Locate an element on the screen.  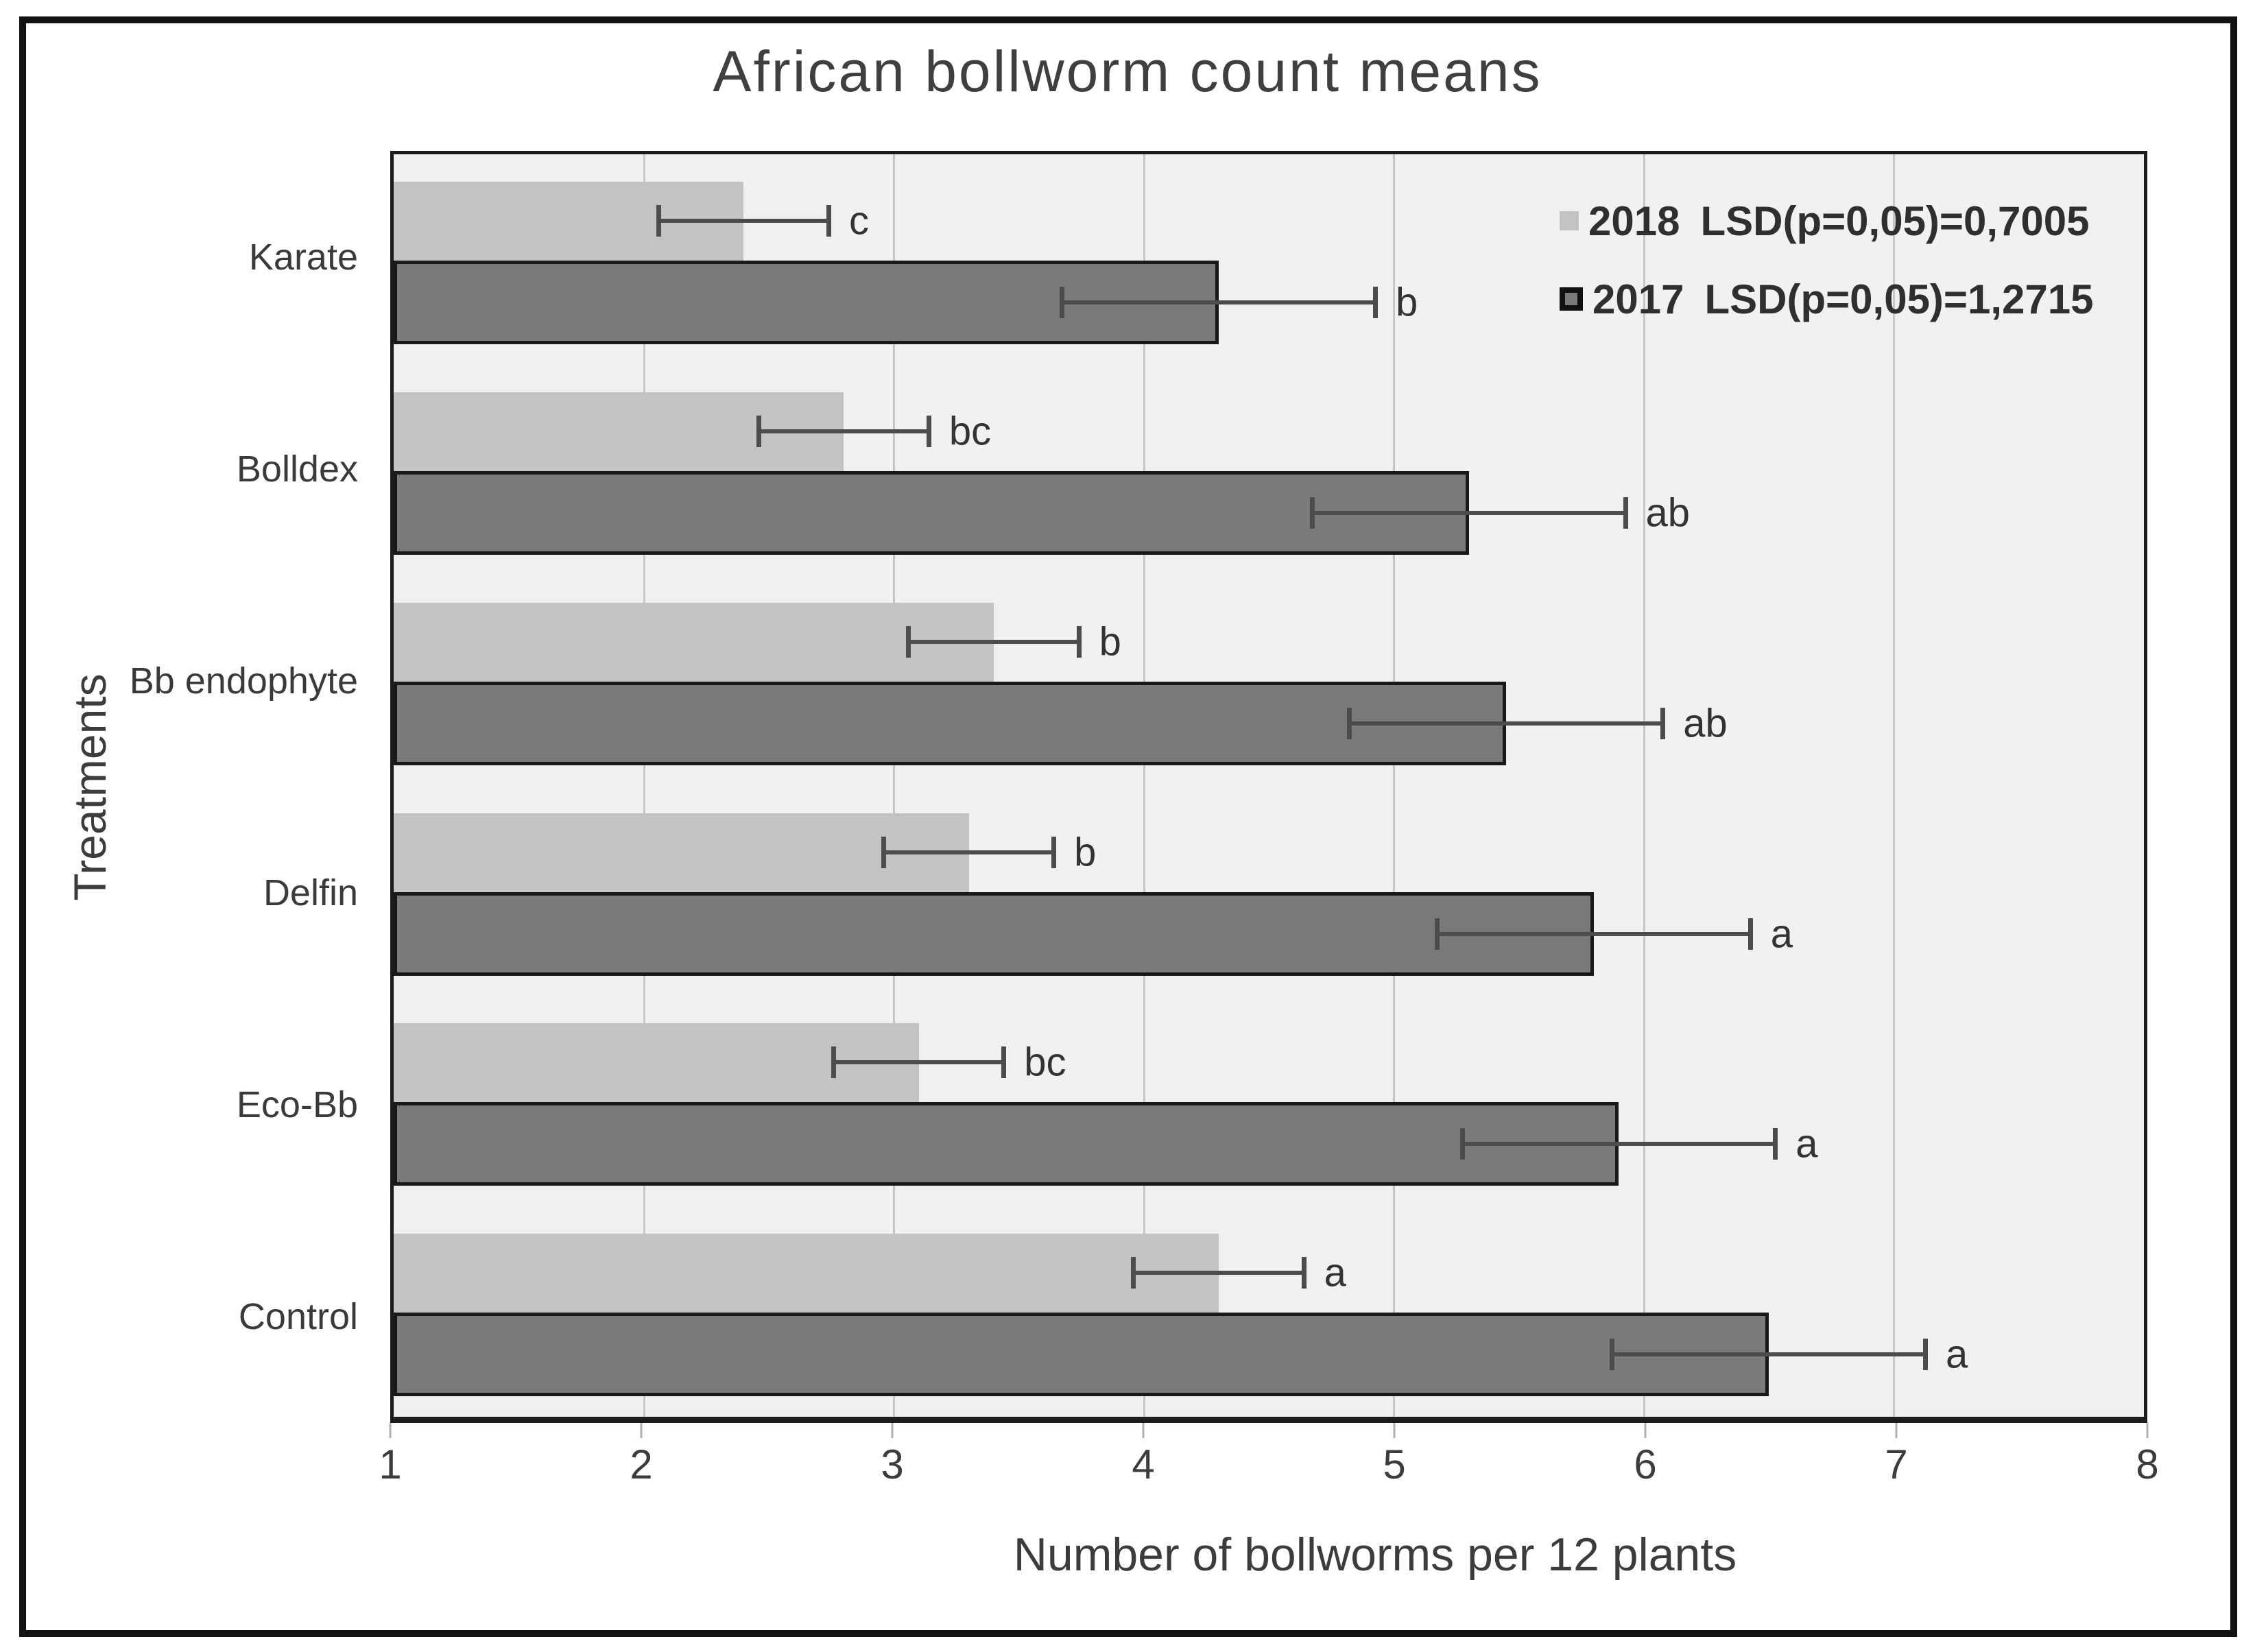
x-axis-title: Number of bollworms per 12 plants is located at coordinates (1375, 1555).